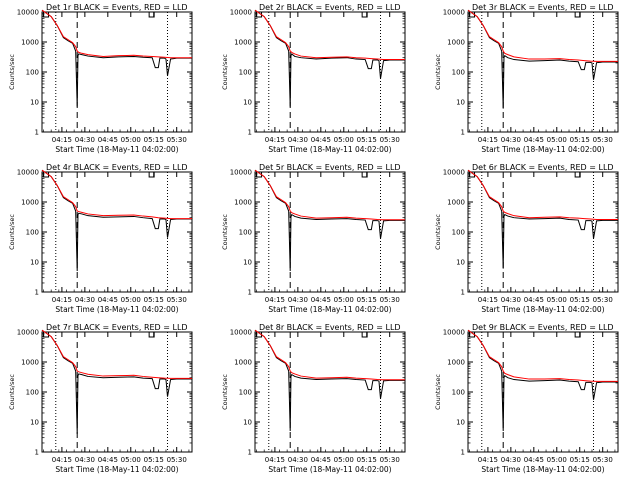 Image resolution: width=640 pixels, height=480 pixels. What do you see at coordinates (117, 327) in the screenshot?
I see `panel-title: Det 7r BLACK = Events, RED = LLD` at bounding box center [117, 327].